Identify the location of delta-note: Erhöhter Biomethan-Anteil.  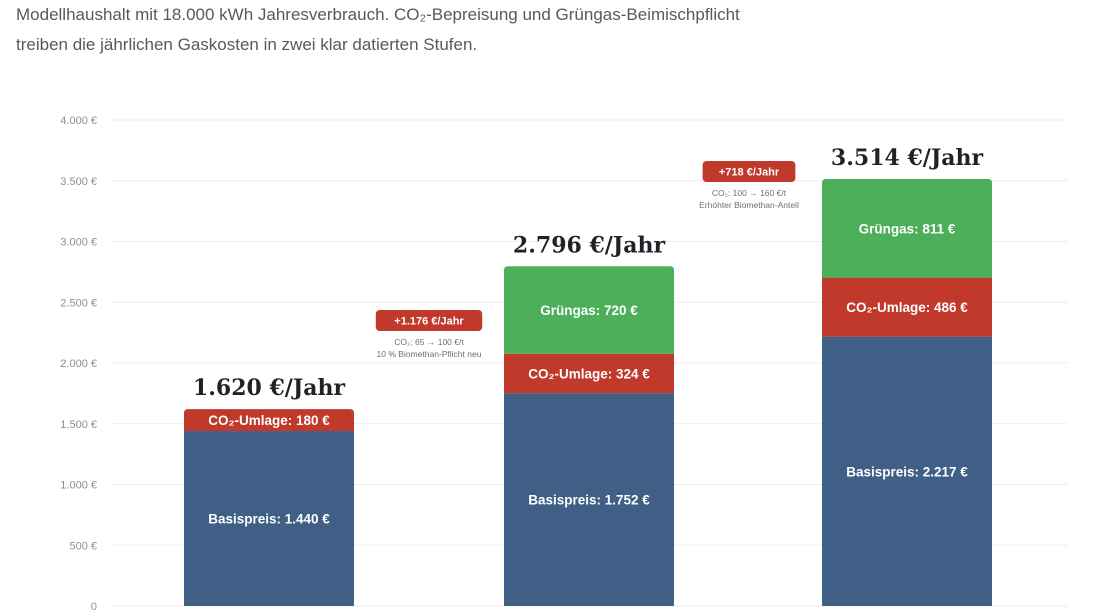
(749, 205).